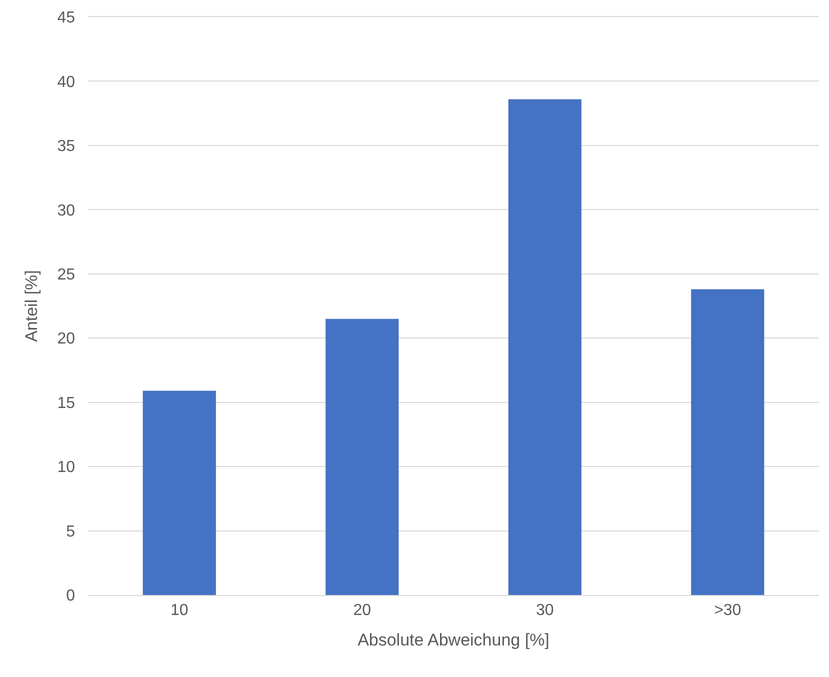 The height and width of the screenshot is (677, 829). What do you see at coordinates (545, 611) in the screenshot?
I see `x-tick-label: 30` at bounding box center [545, 611].